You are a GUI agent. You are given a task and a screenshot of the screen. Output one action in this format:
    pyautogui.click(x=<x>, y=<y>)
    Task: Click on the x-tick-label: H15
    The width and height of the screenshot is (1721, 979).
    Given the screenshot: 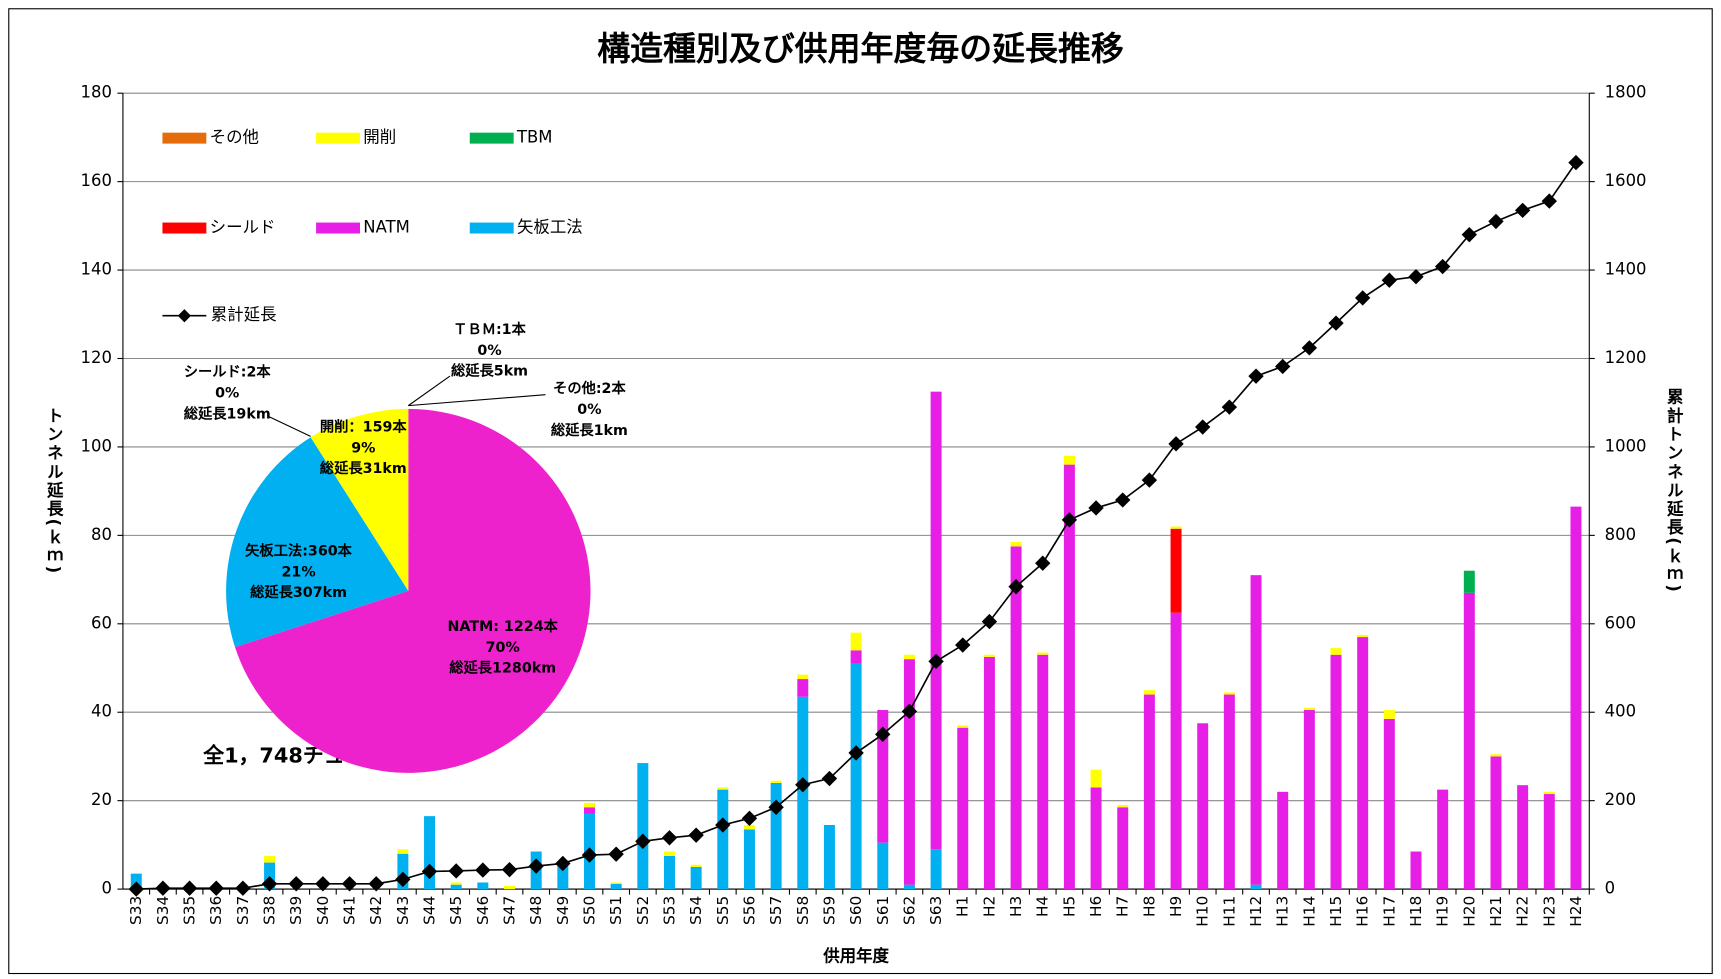 What is the action you would take?
    pyautogui.click(x=1336, y=911)
    